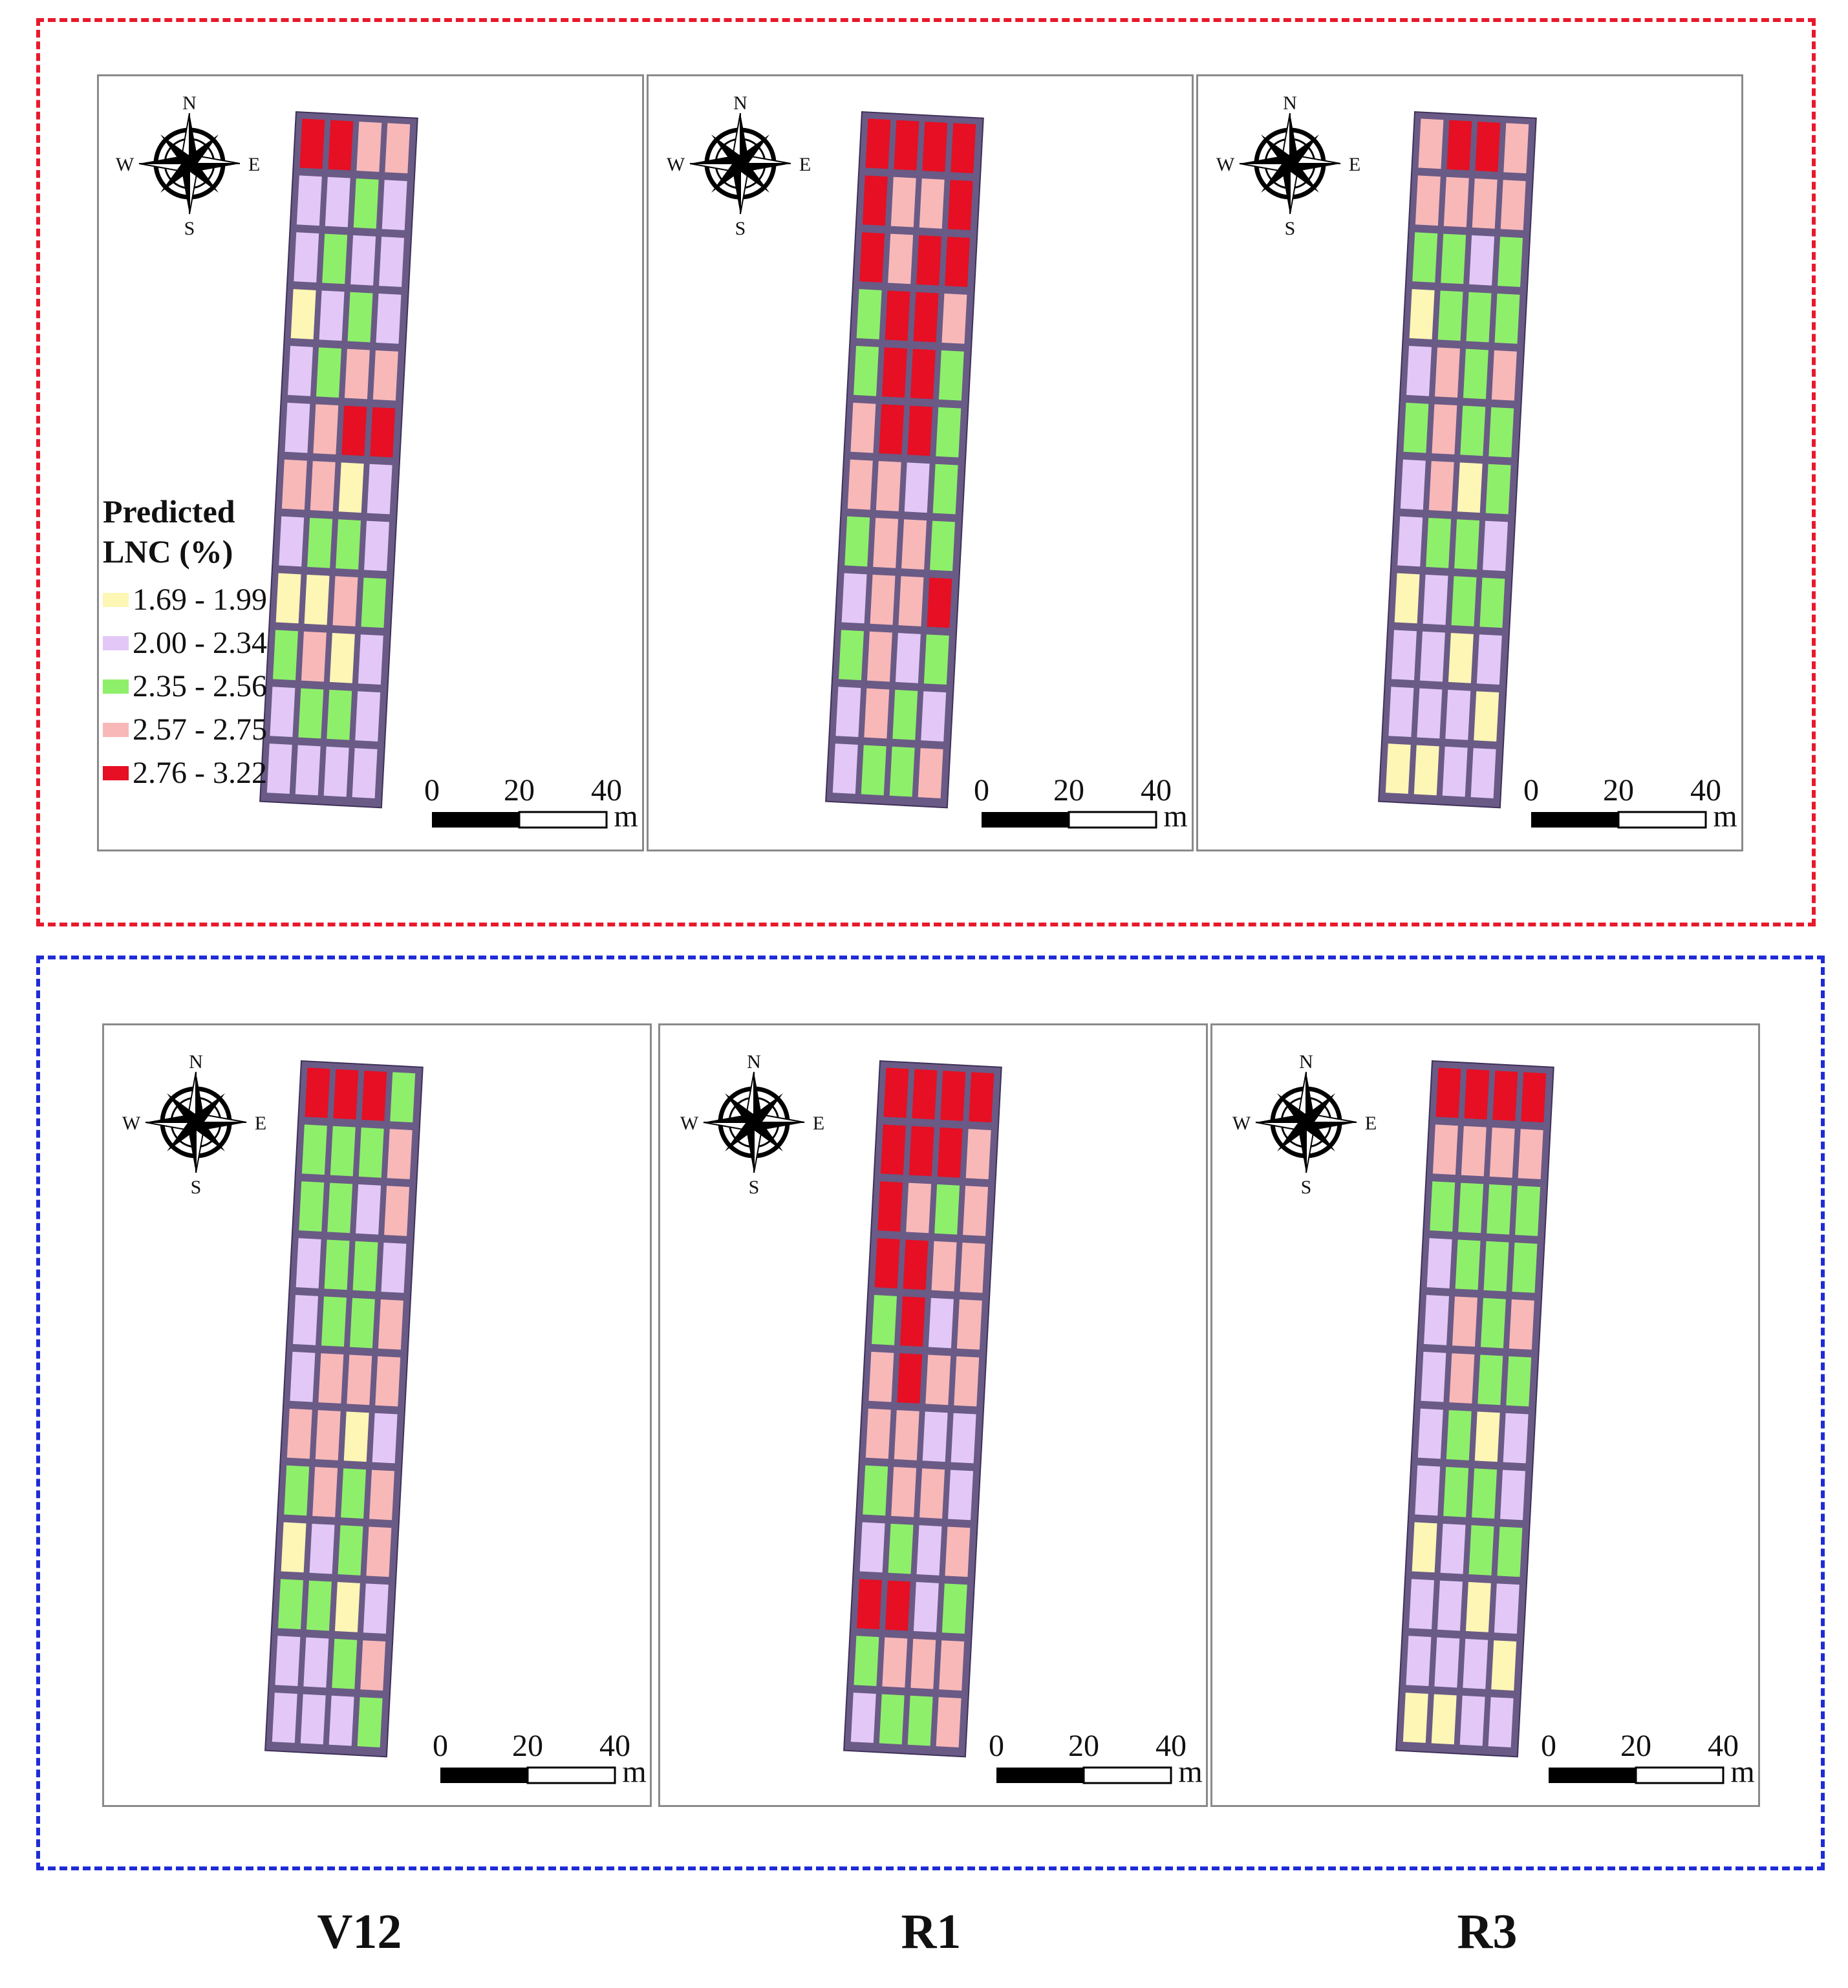  I want to click on legend-label: 2.57 - 2.75, so click(200, 729).